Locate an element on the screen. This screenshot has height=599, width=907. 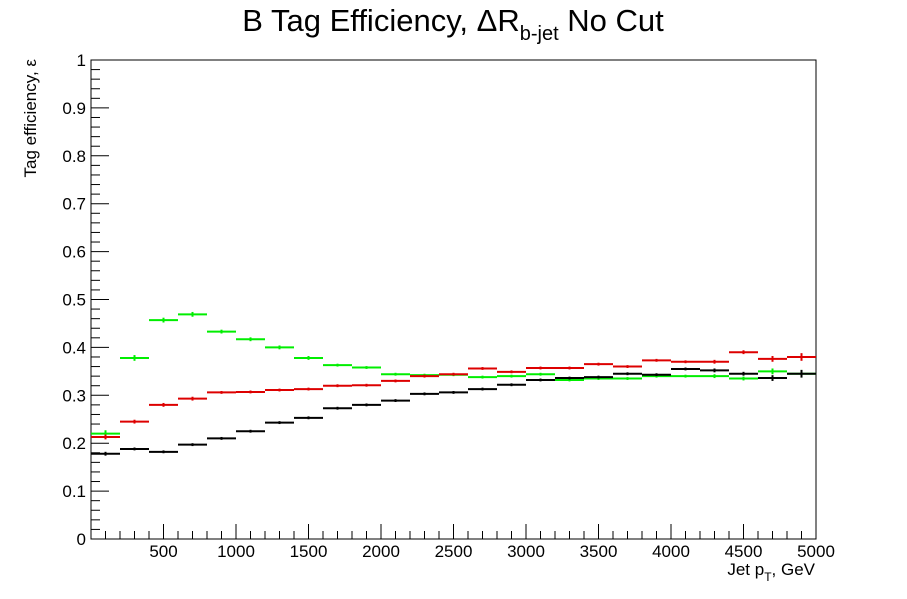
x-axis: 500 1000 1500 2000 2500 3000 3500 4000 4500 5000 is located at coordinates (470, 542).